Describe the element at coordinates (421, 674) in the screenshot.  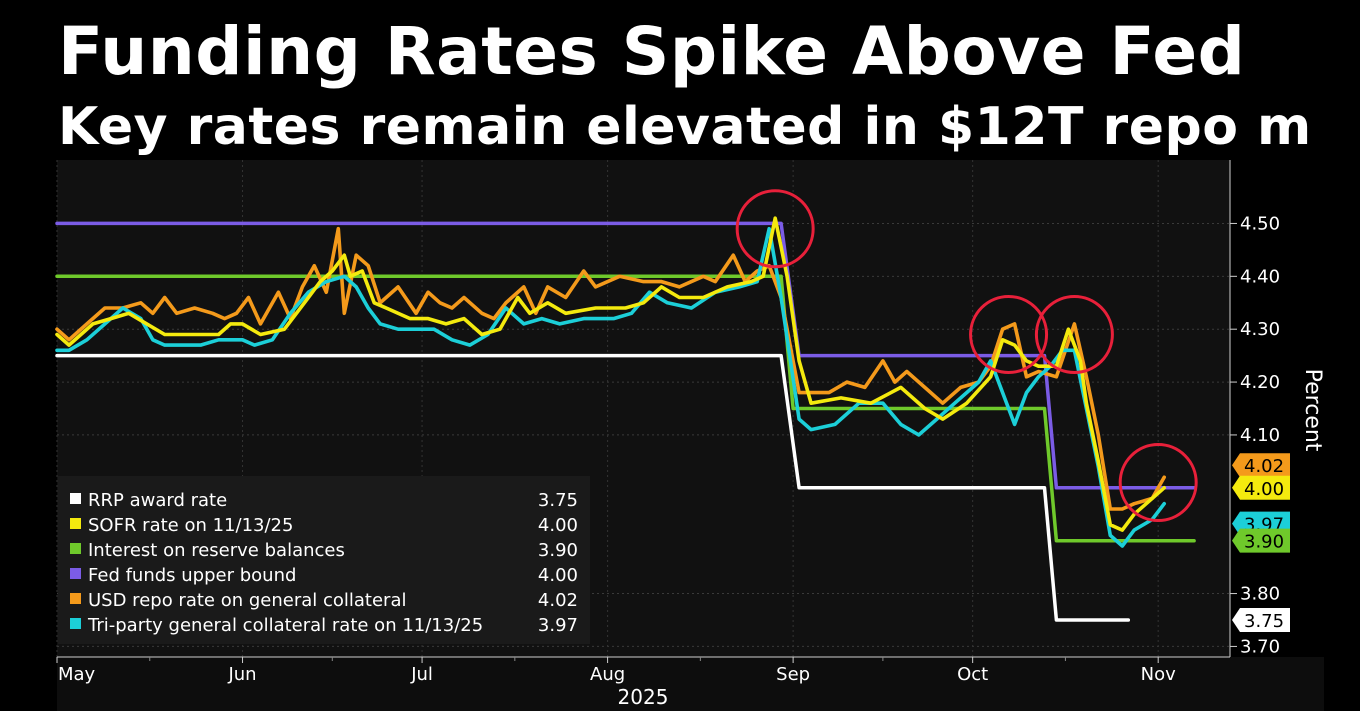
I see `x-tick-label: Jul` at that location.